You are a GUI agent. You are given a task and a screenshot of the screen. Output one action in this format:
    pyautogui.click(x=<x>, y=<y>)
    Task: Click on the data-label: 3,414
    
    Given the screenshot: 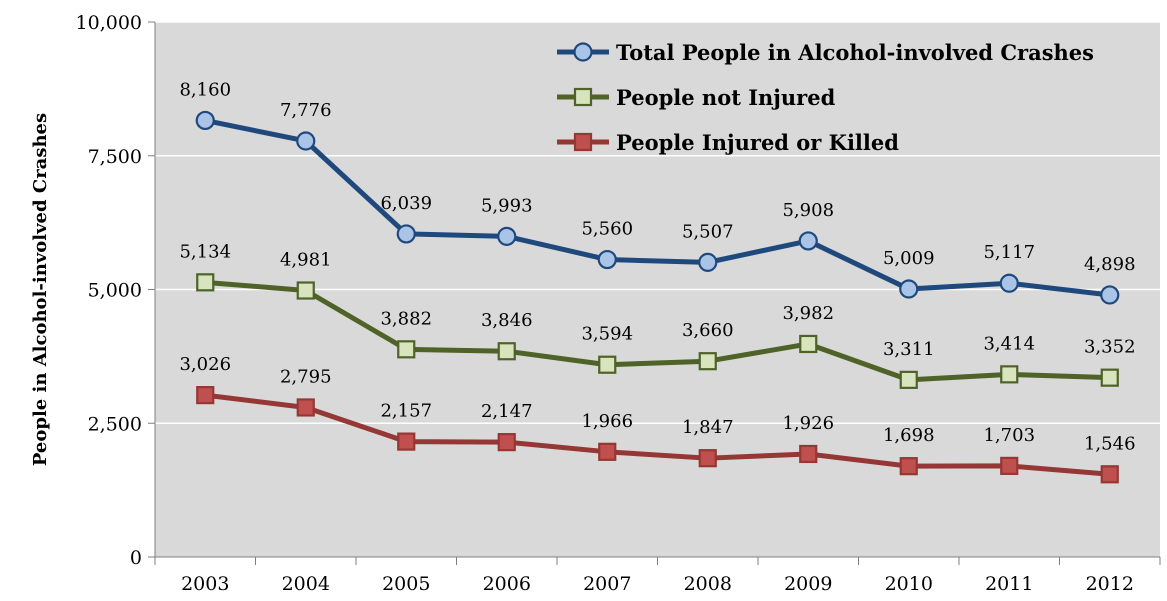 What is the action you would take?
    pyautogui.click(x=1009, y=343)
    